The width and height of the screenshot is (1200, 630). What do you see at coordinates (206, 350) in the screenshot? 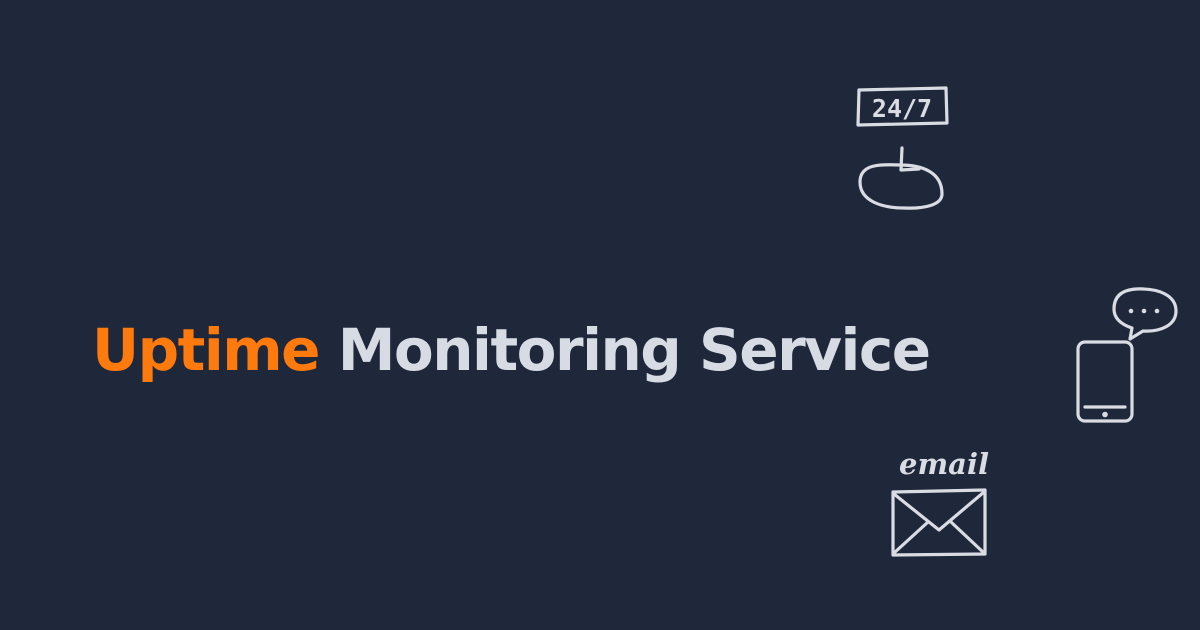
I see `headline-accent-word: Uptime` at bounding box center [206, 350].